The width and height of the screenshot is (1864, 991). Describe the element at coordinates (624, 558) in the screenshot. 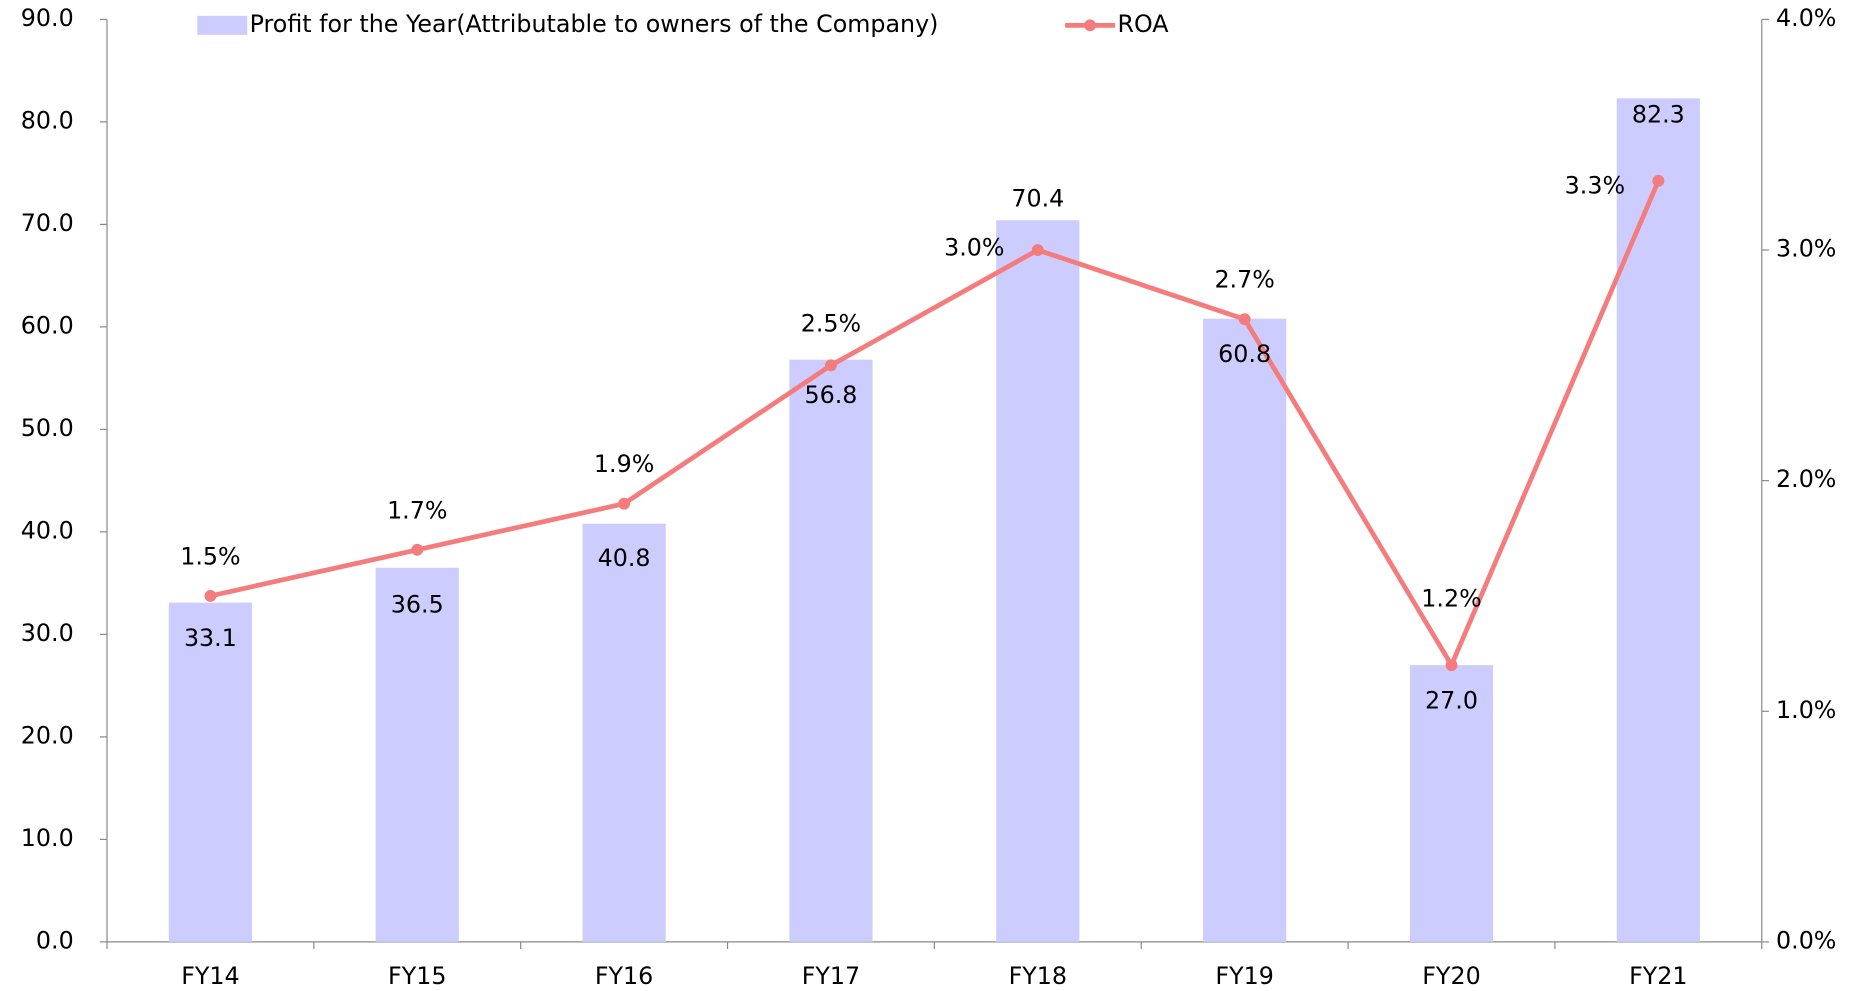

I see `bar-value-label: 40.8` at that location.